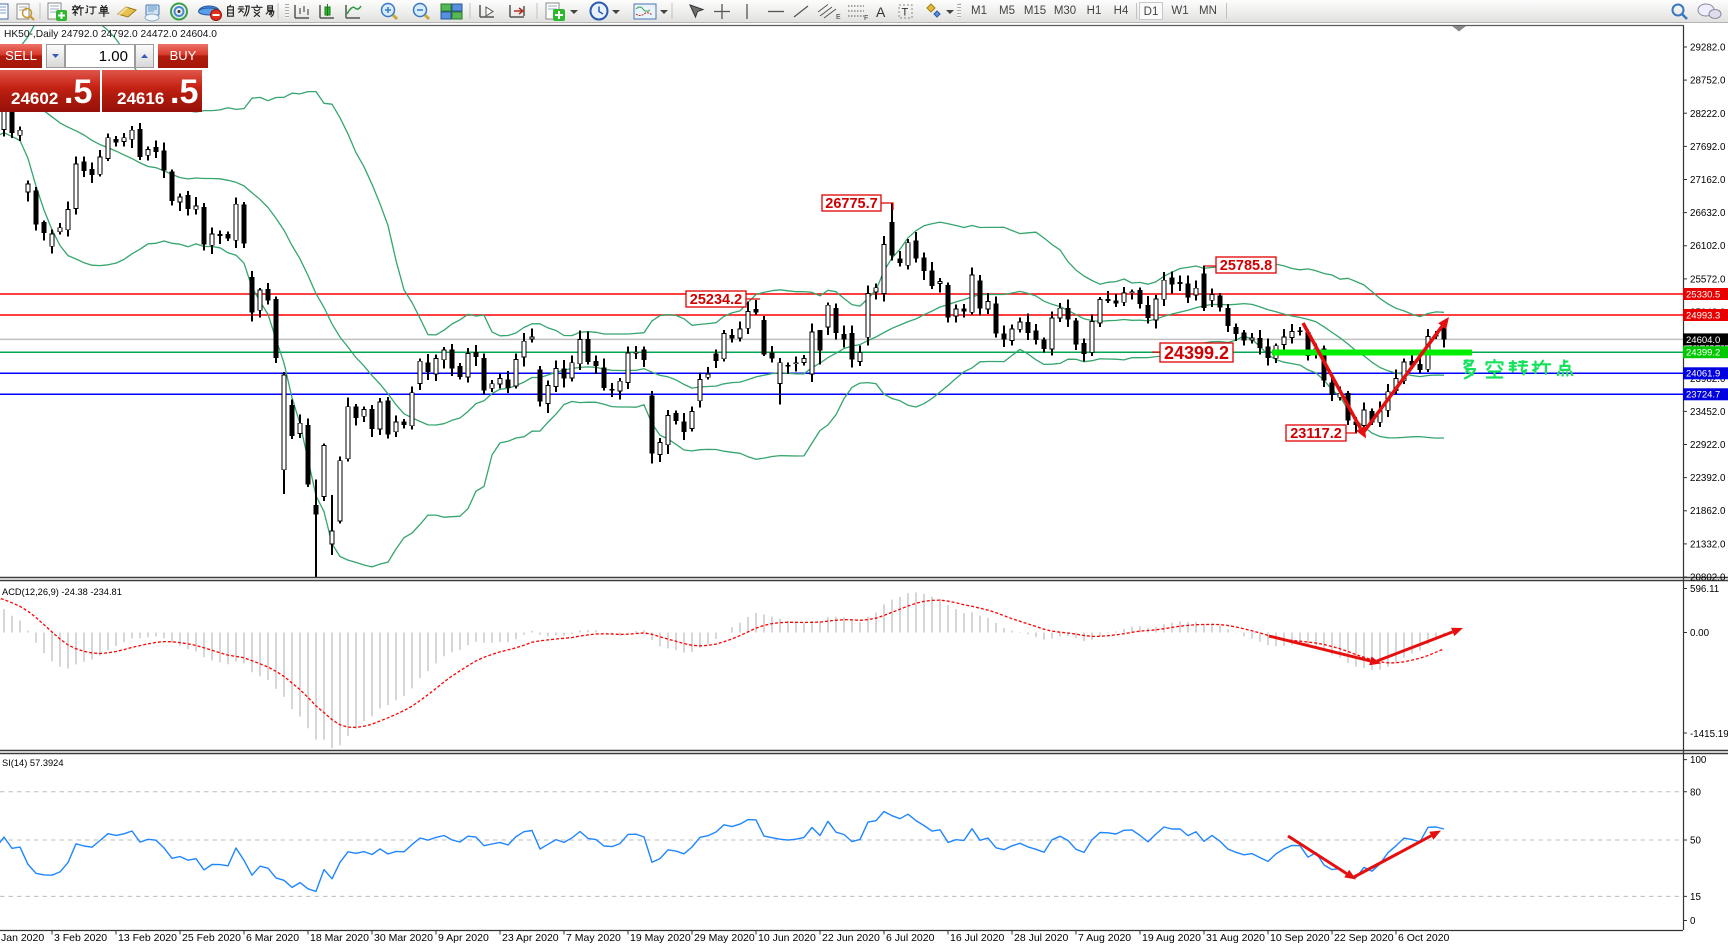 Image resolution: width=1728 pixels, height=949 pixels. Describe the element at coordinates (22, 938) in the screenshot. I see `svg-text: Jan 2020` at that location.